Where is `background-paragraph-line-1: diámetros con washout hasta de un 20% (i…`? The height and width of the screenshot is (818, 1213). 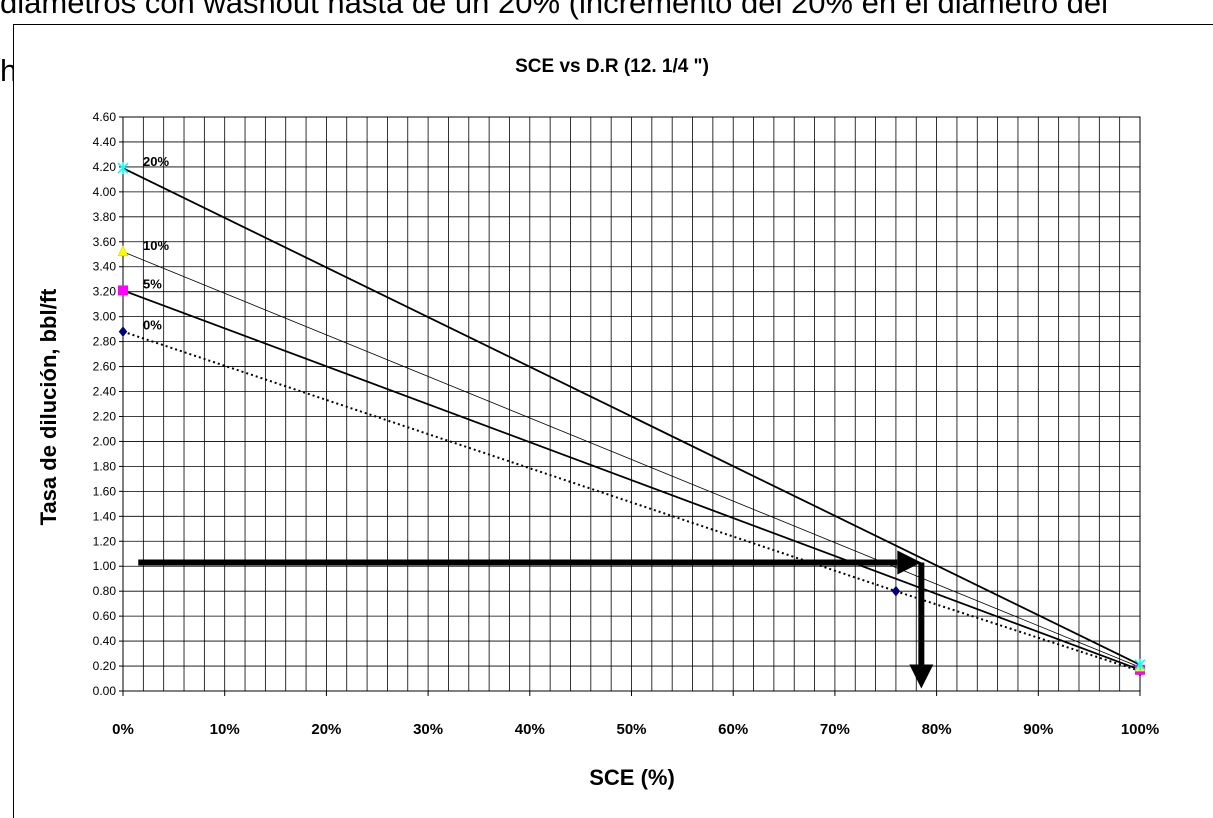
background-paragraph-line-1: diámetros con washout hasta de un 20% (i… is located at coordinates (554, 10).